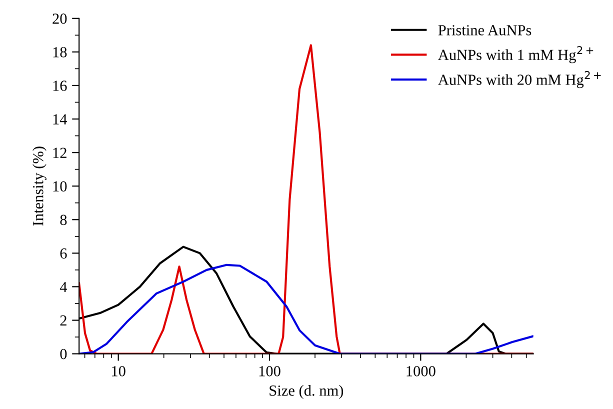 The height and width of the screenshot is (409, 613). I want to click on legend-label: AuNPs with 1 mM Hg$^{2+}$, so click(516, 55).